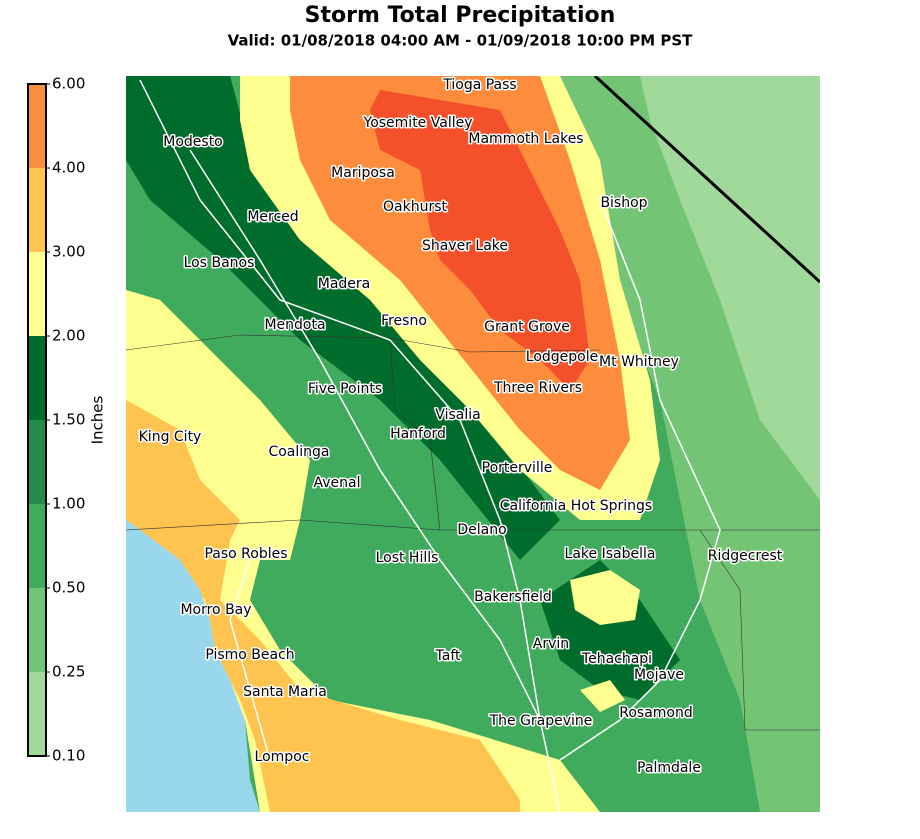 Image resolution: width=920 pixels, height=839 pixels. What do you see at coordinates (551, 644) in the screenshot?
I see `city-label: Arvin` at bounding box center [551, 644].